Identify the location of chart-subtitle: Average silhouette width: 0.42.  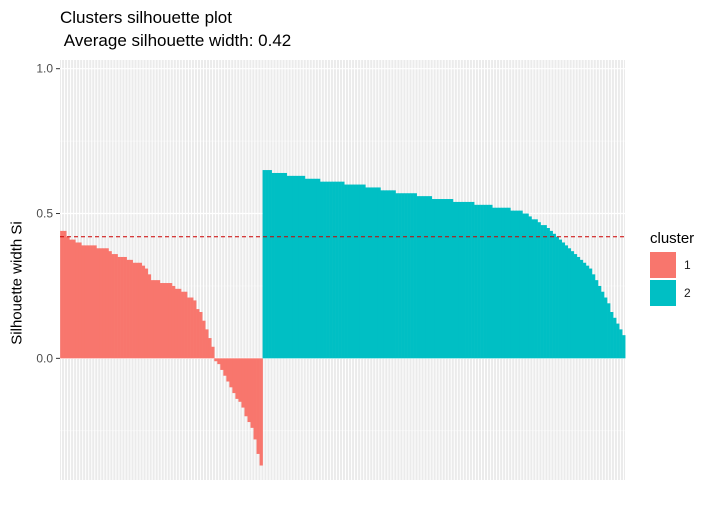
(176, 40).